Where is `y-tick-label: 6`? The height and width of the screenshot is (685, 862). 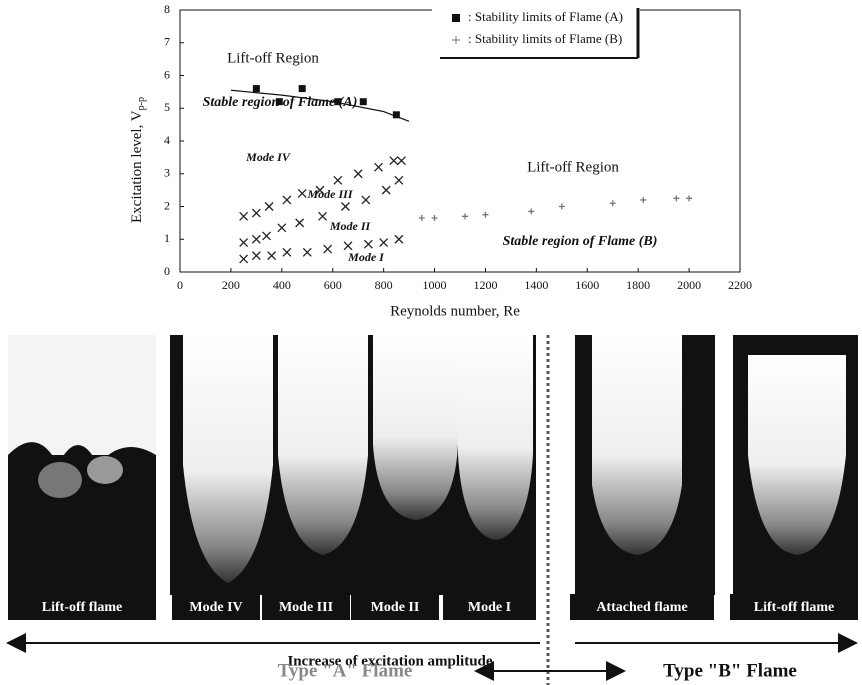 y-tick-label: 6 is located at coordinates (167, 74).